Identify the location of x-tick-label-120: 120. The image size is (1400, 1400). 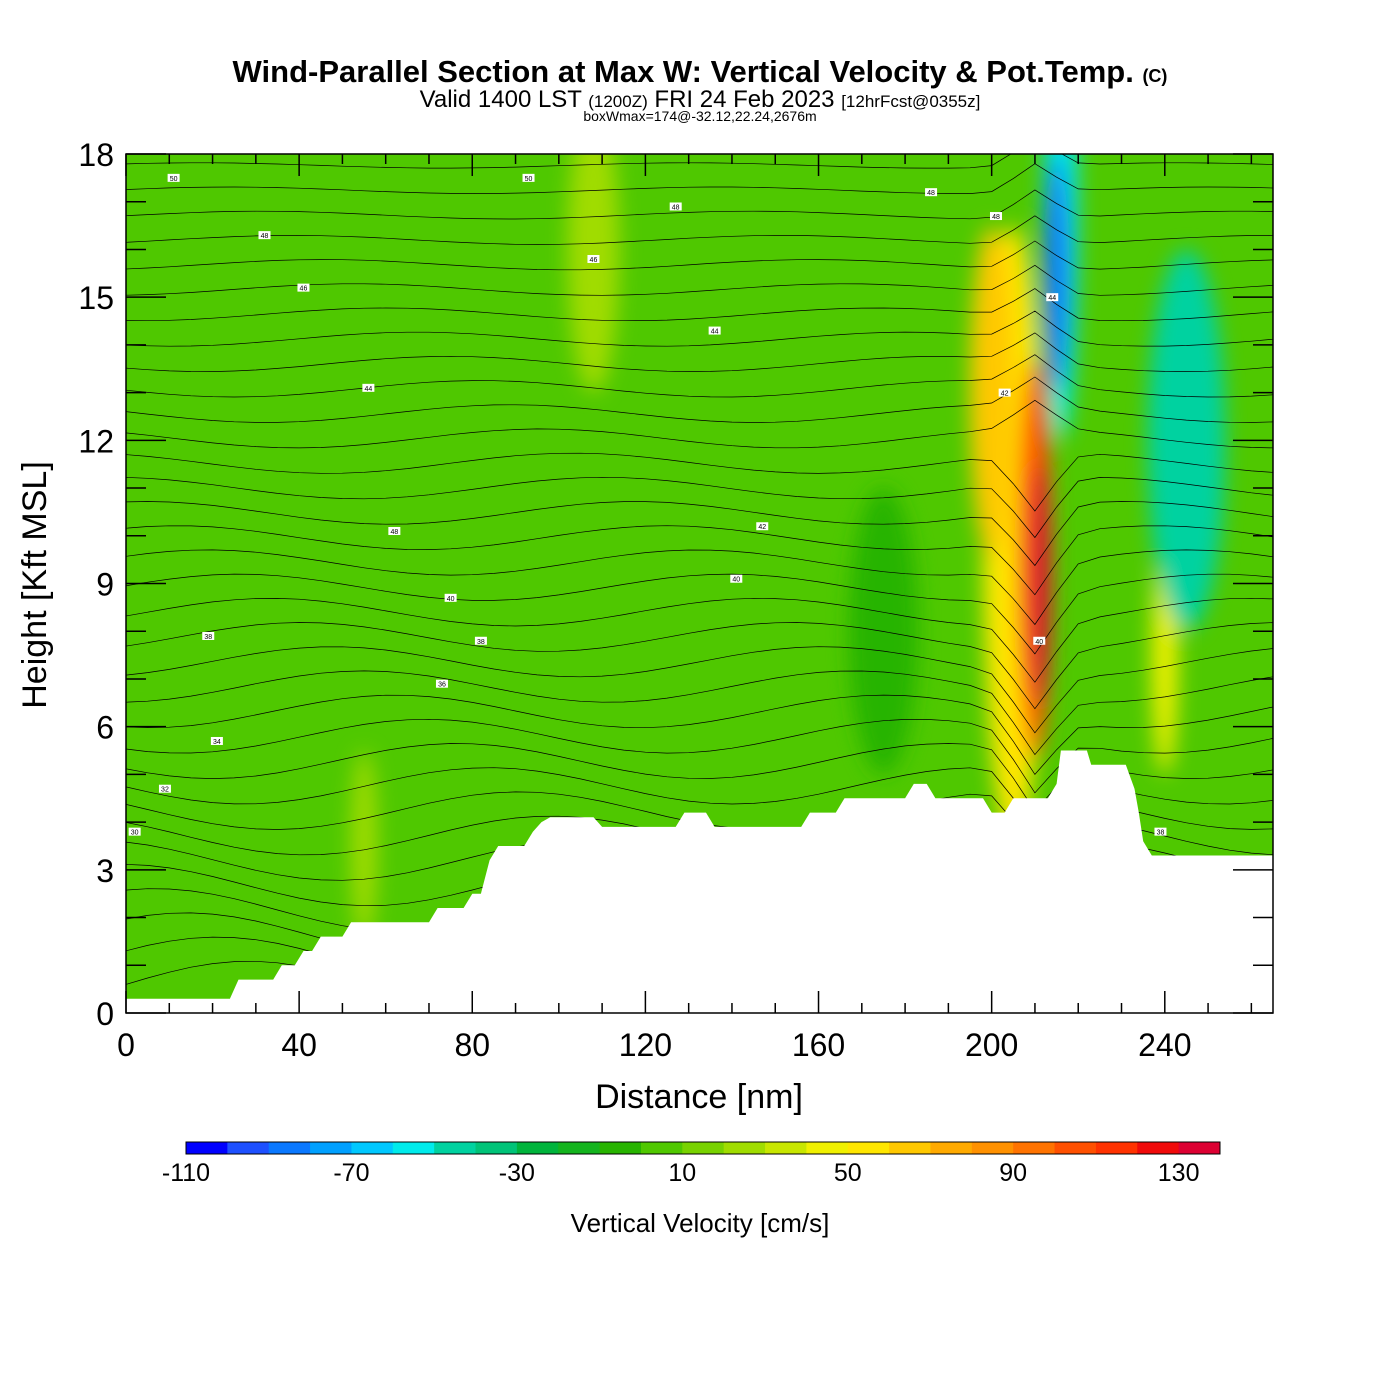
(645, 1045).